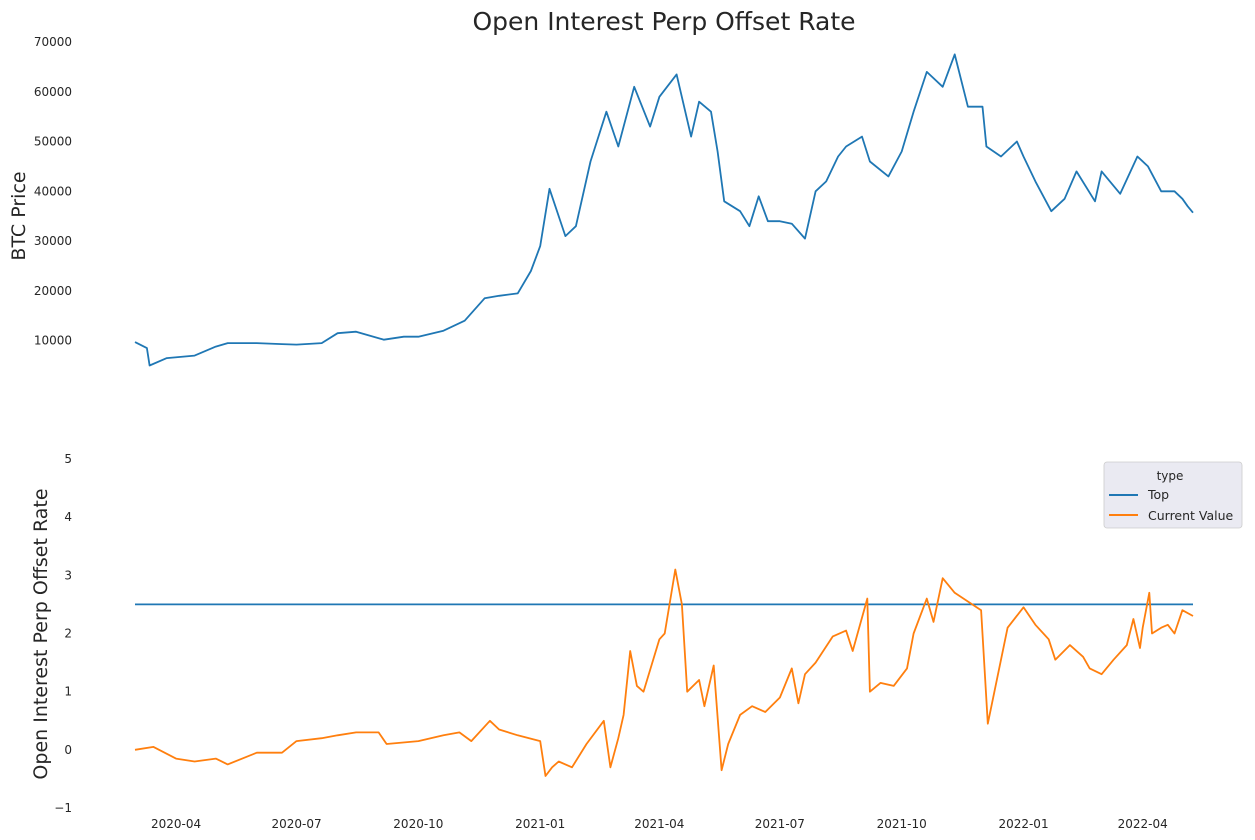 The width and height of the screenshot is (1255, 840). Describe the element at coordinates (418, 824) in the screenshot. I see `x-tick-label: 2020-10` at that location.